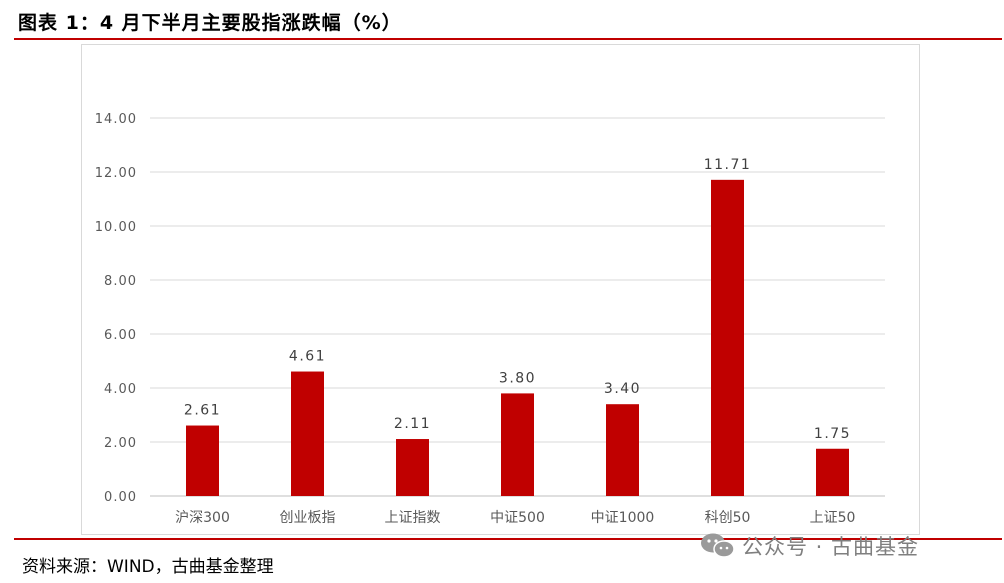  I want to click on data-label: 11.71, so click(728, 165).